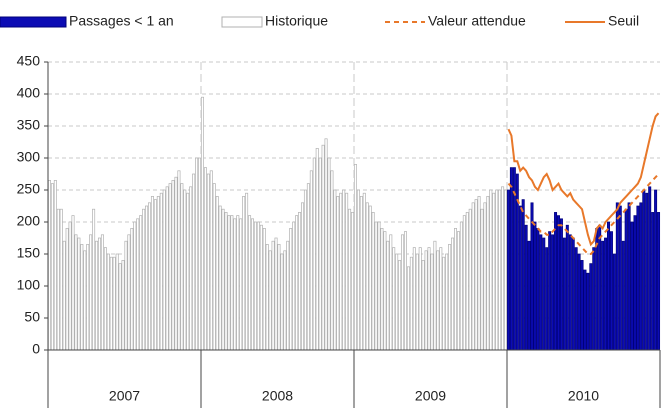  I want to click on y-tick-label: 100, so click(29, 285).